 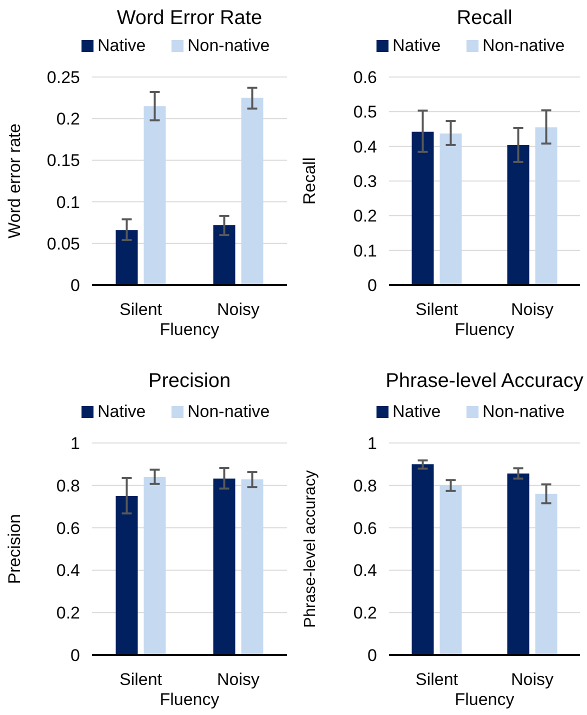 What do you see at coordinates (365, 181) in the screenshot?
I see `y-tick-label: 0.3` at bounding box center [365, 181].